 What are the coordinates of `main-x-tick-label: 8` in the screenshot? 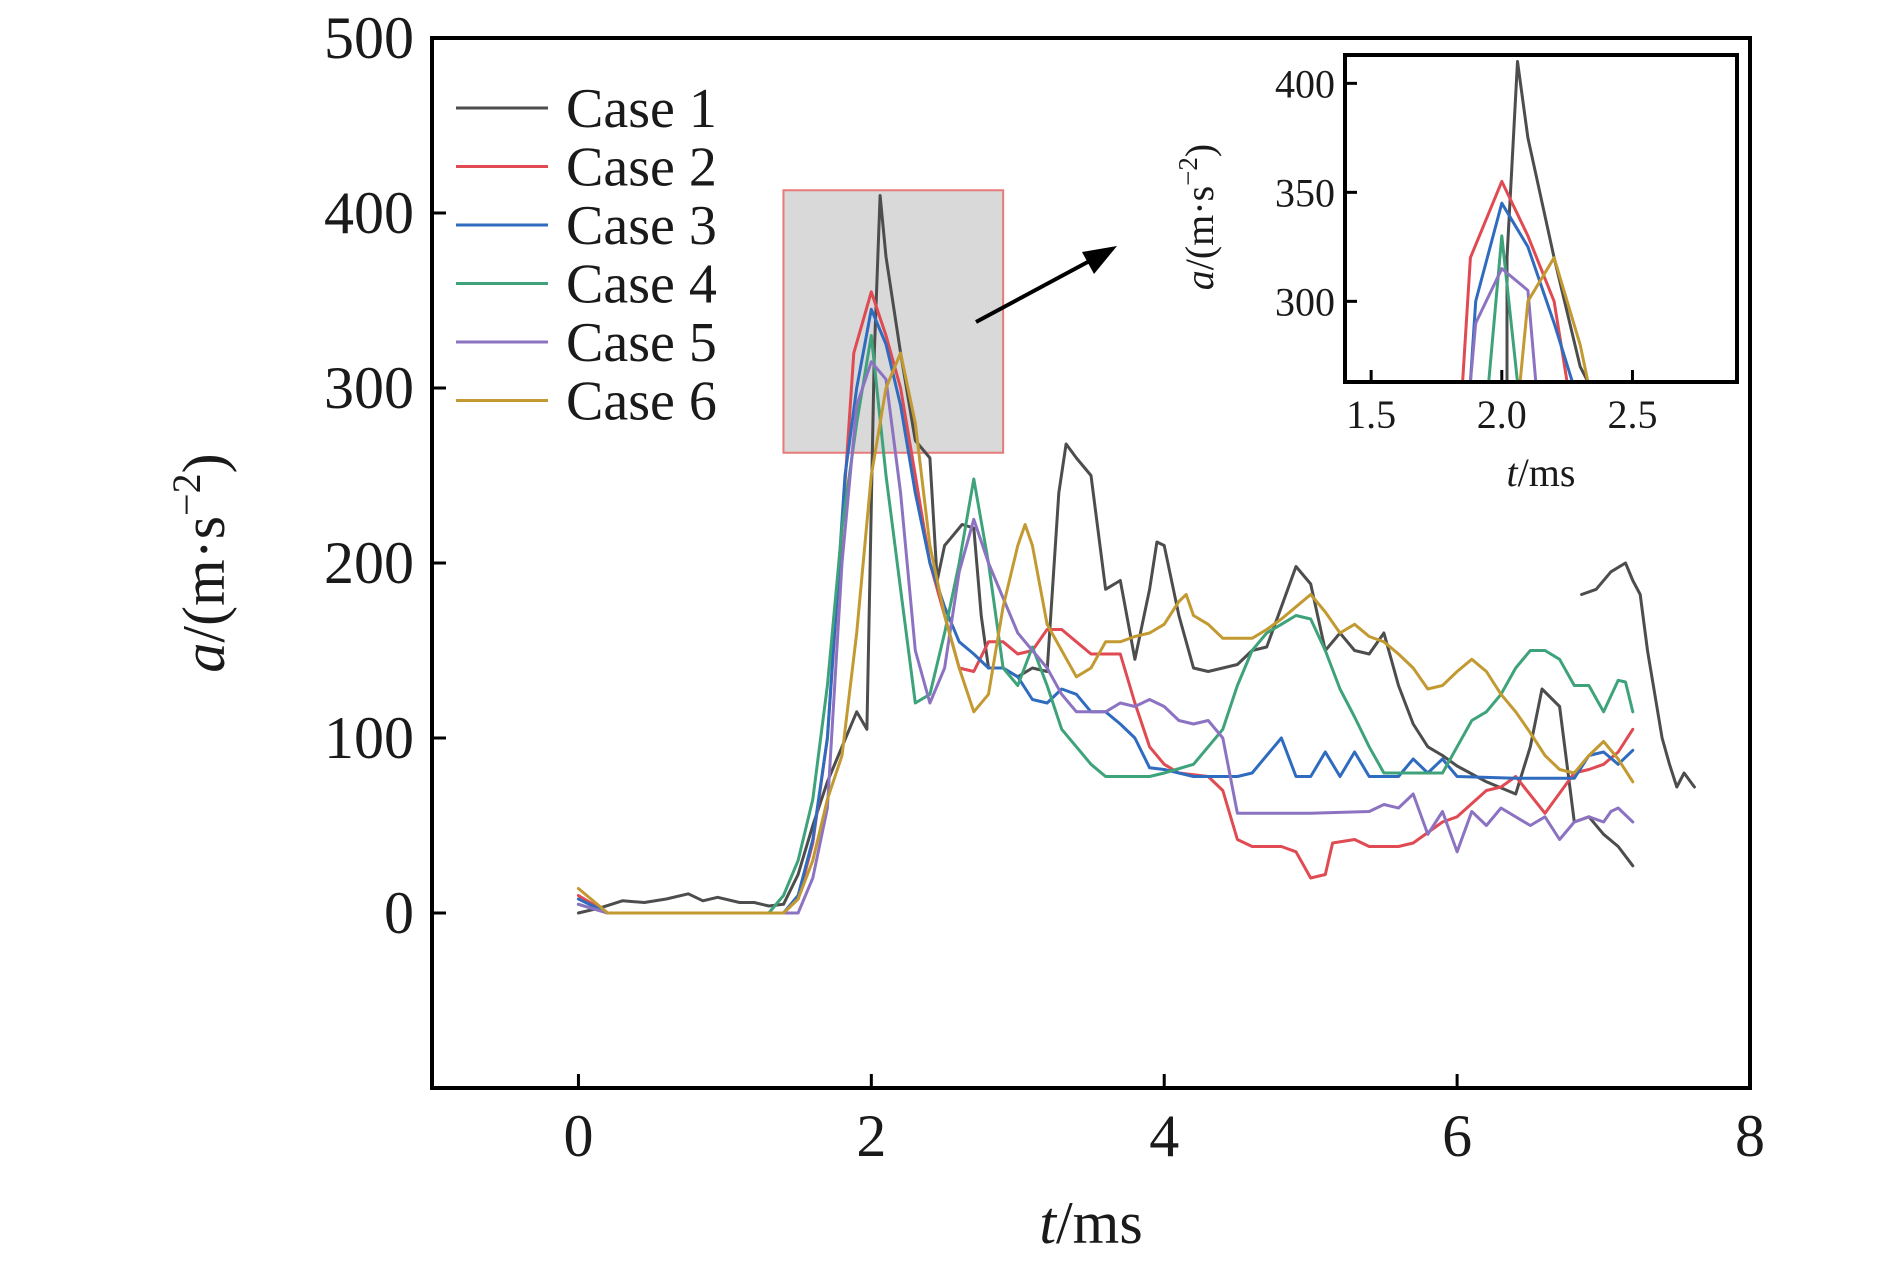 It's located at (1750, 1136).